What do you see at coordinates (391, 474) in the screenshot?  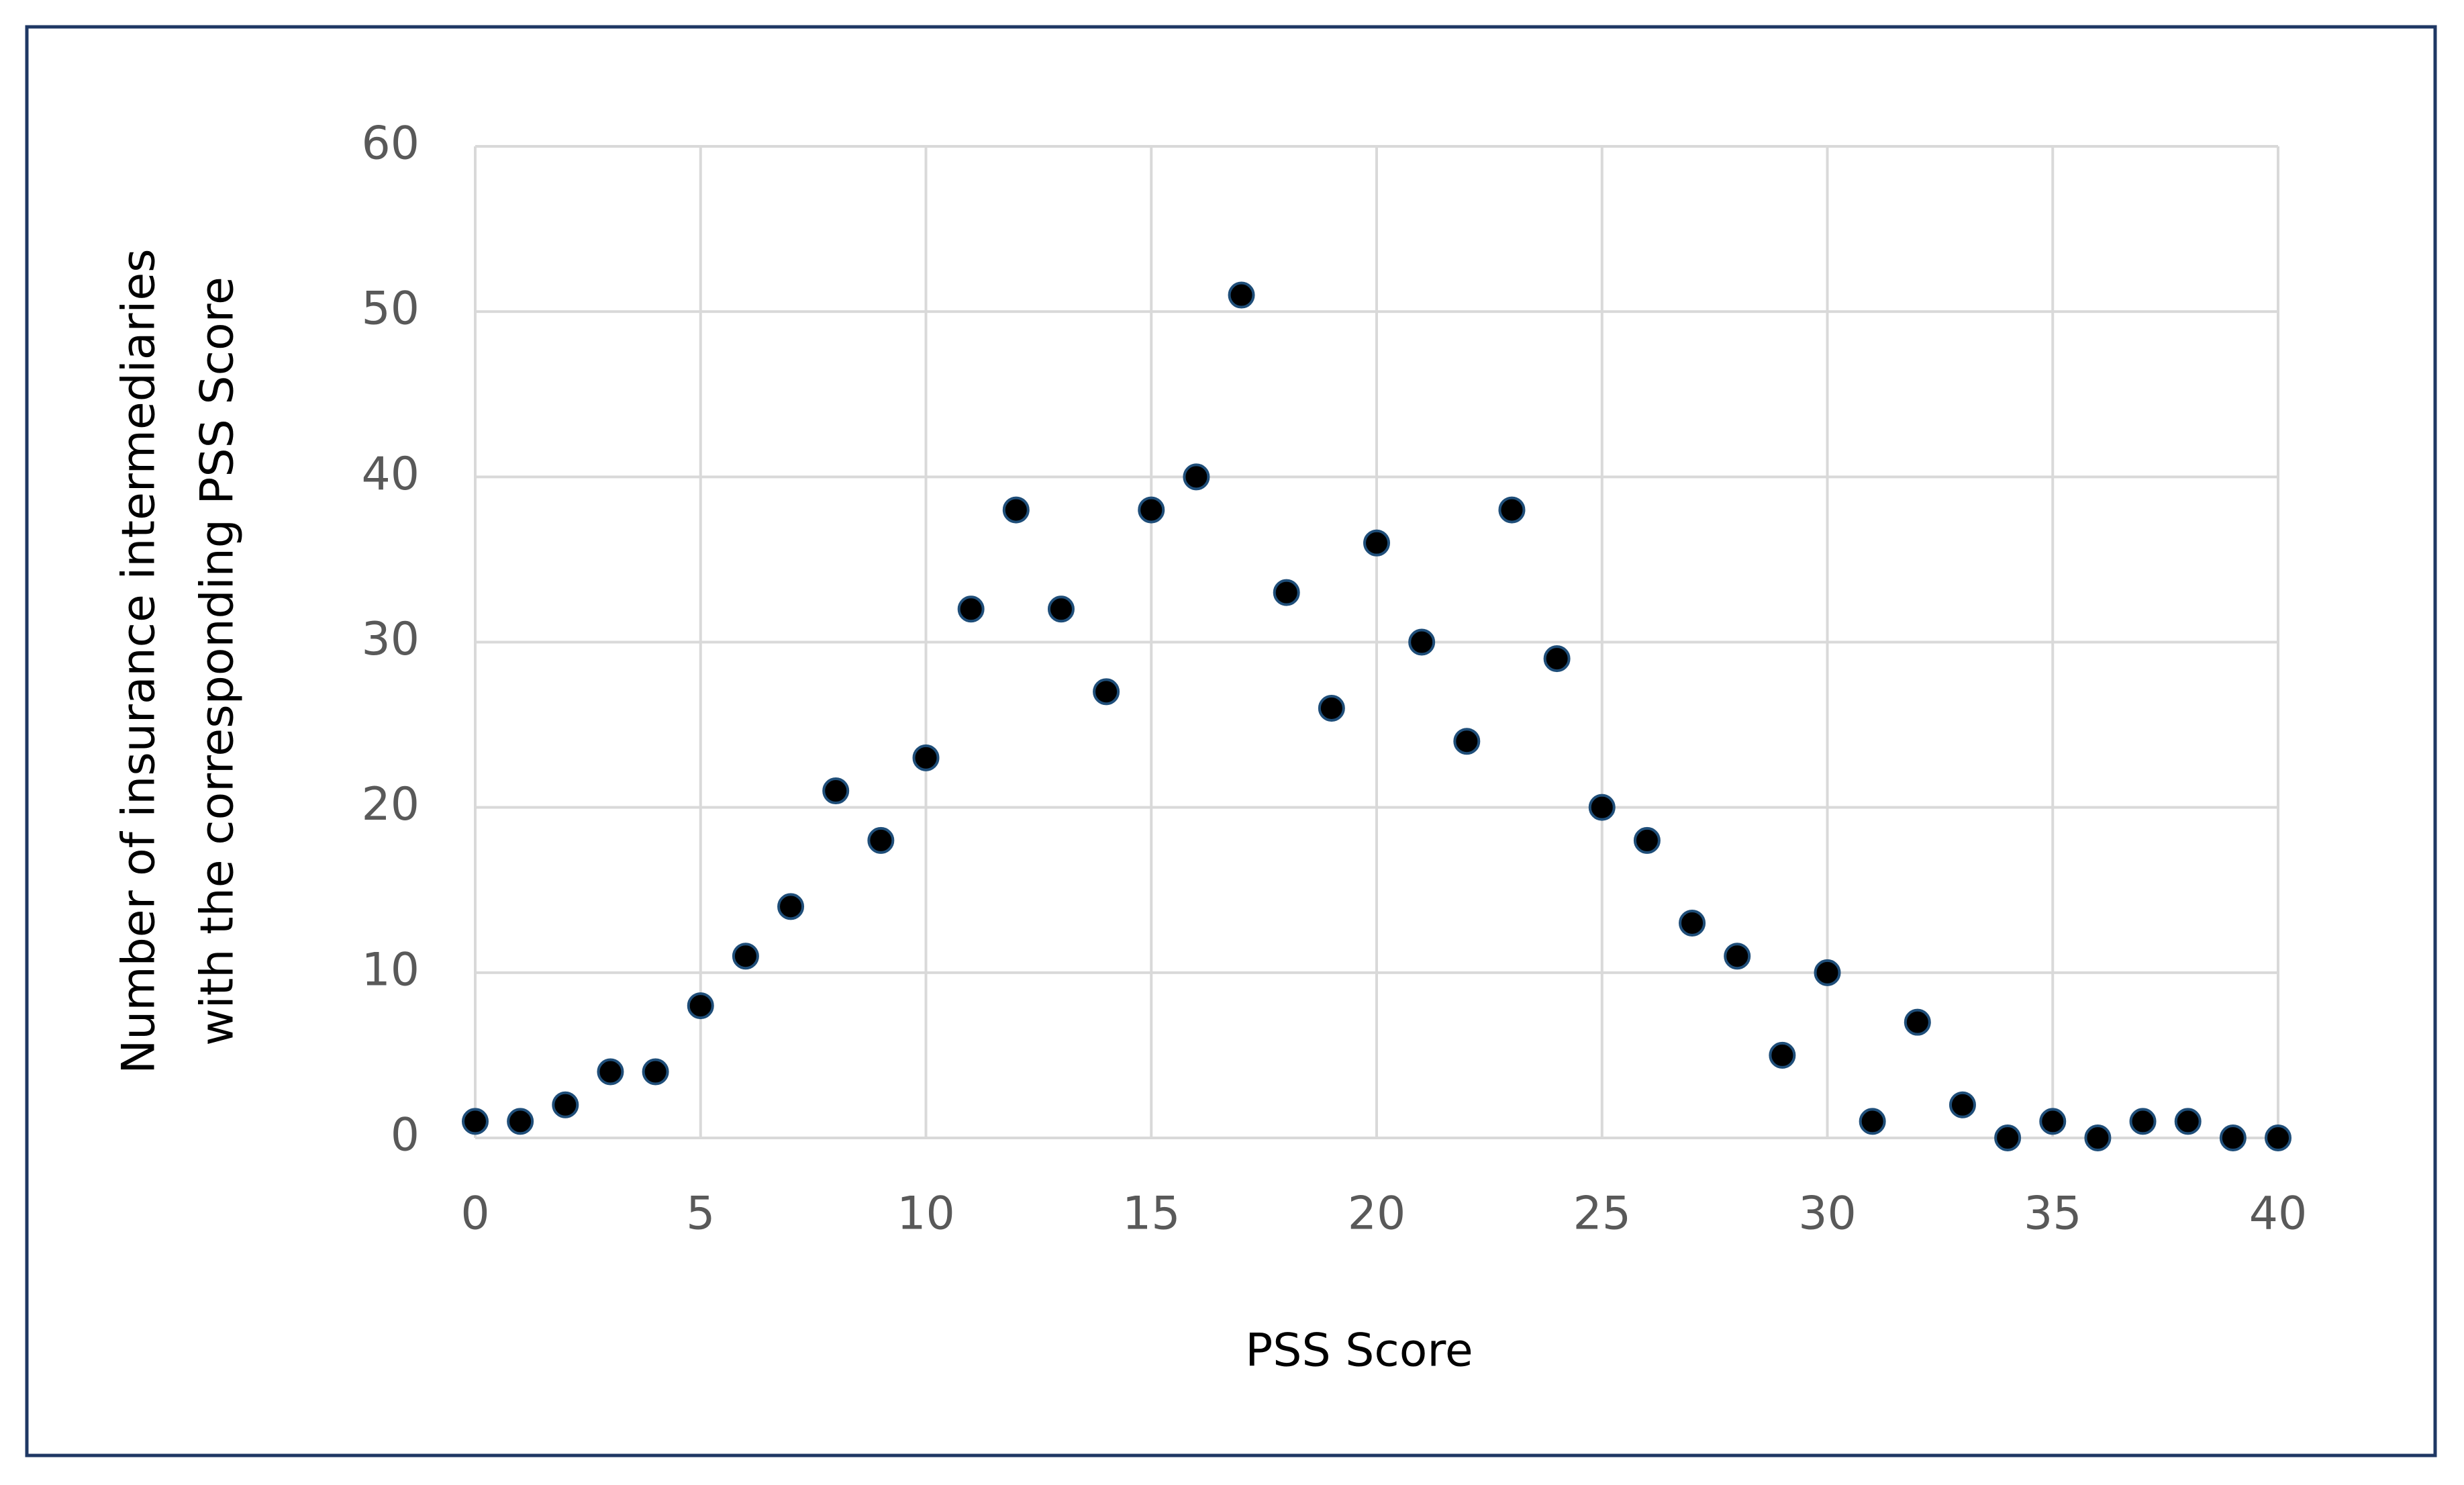 I see `y-tick-label: 40` at bounding box center [391, 474].